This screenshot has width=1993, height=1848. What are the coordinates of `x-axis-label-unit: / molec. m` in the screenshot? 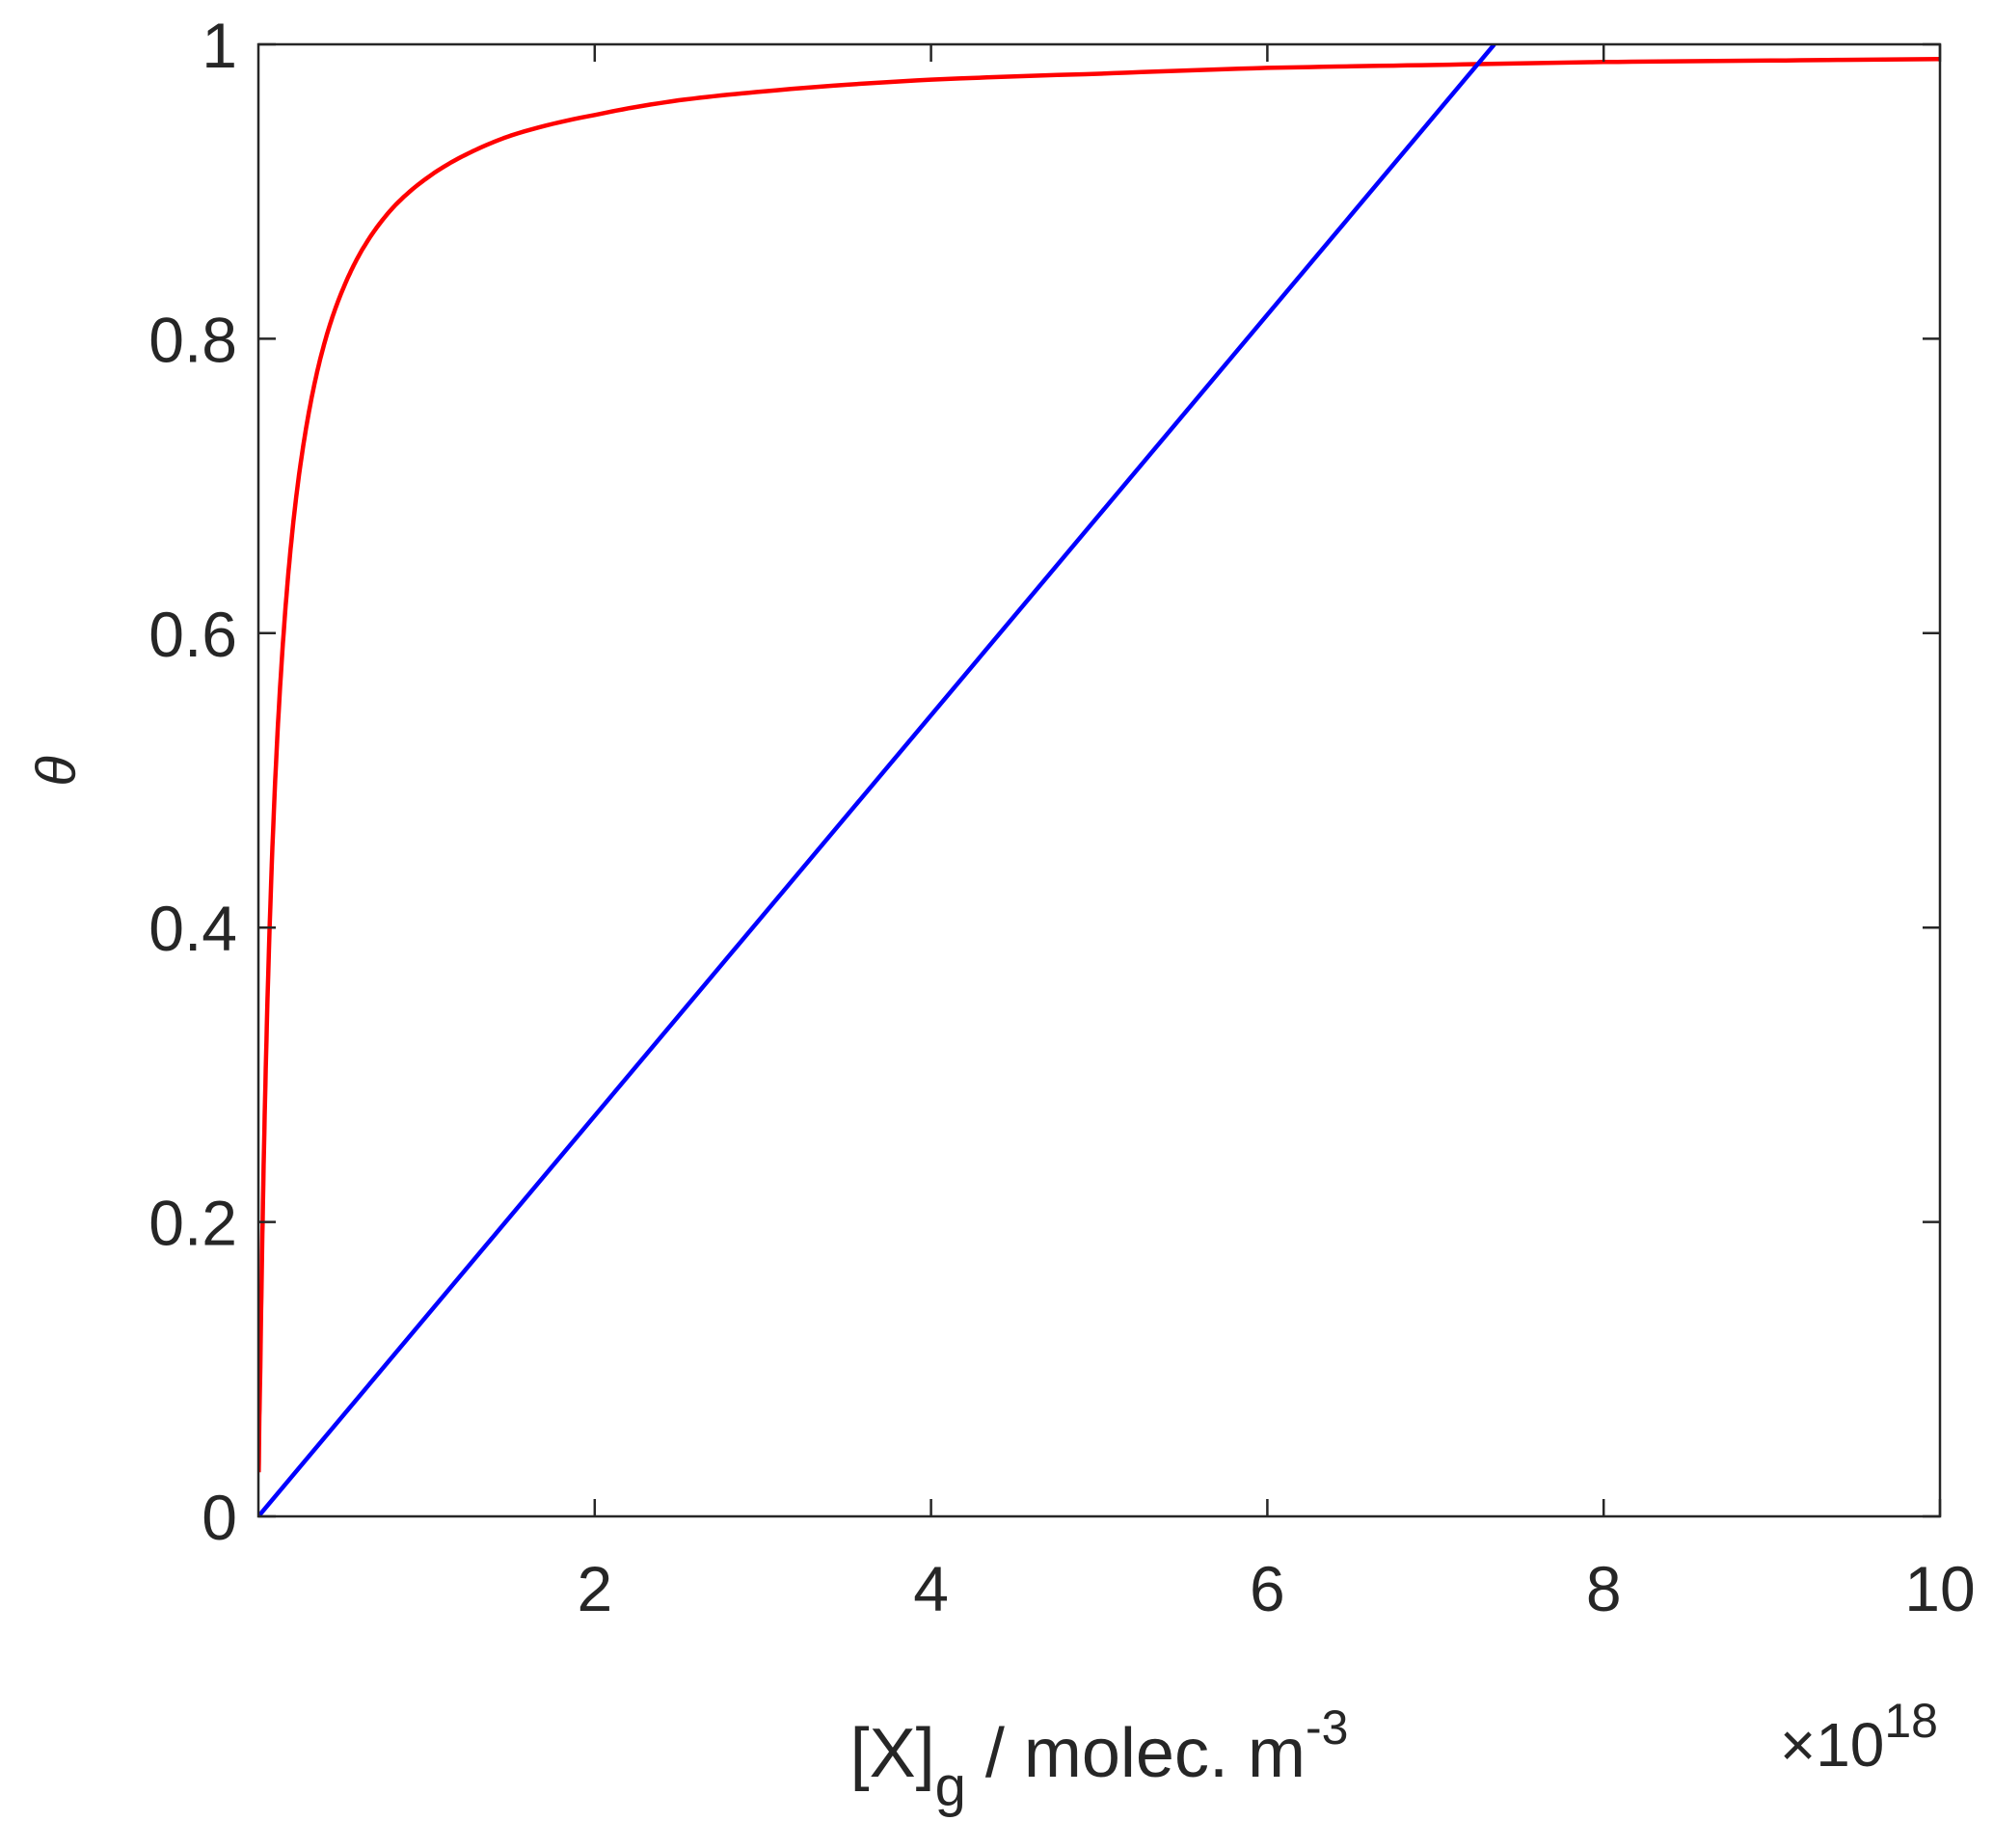 It's located at (1136, 1754).